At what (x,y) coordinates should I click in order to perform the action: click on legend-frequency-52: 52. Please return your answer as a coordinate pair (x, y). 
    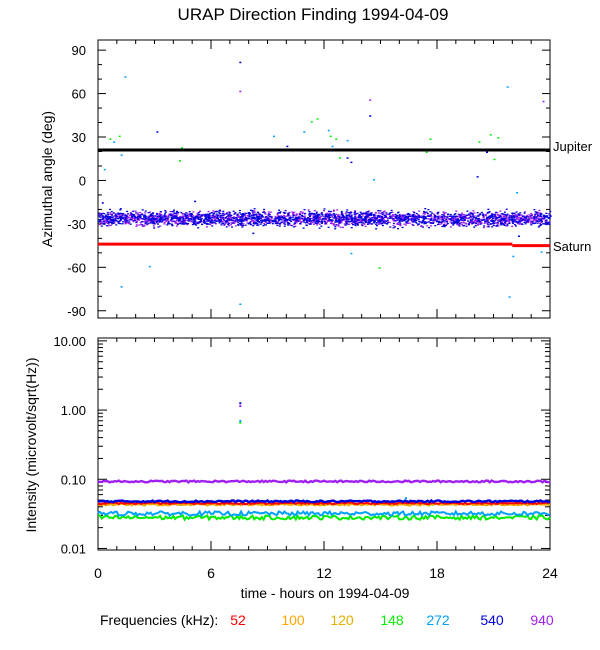
    Looking at the image, I should click on (238, 620).